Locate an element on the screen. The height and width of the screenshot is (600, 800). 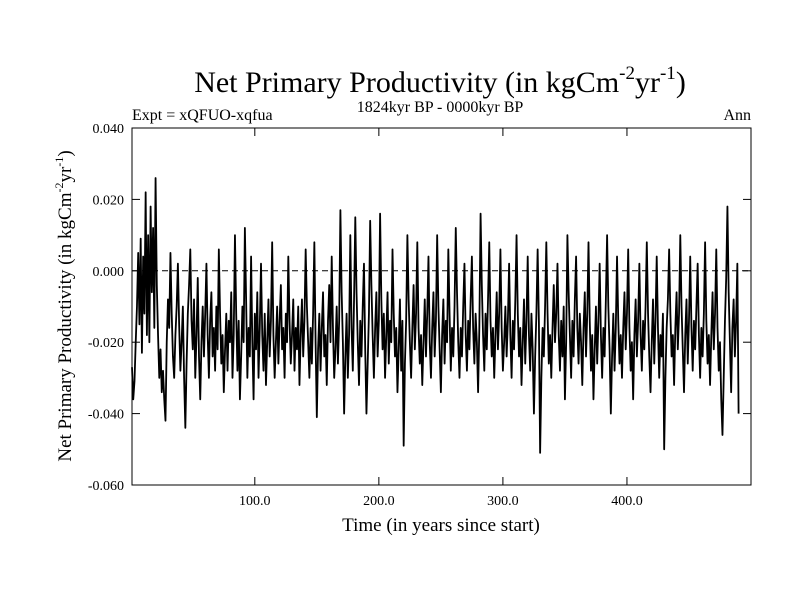
y-axis-label-sup1: -2 is located at coordinates (59, 188).